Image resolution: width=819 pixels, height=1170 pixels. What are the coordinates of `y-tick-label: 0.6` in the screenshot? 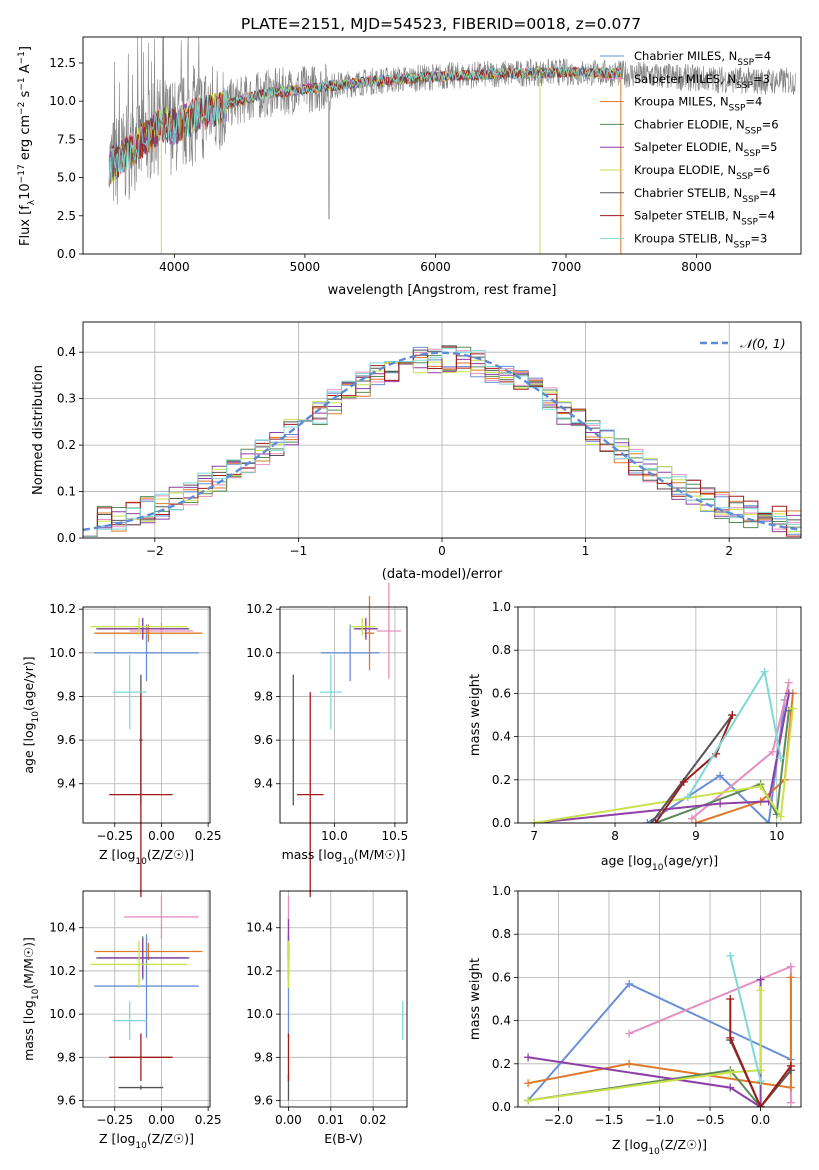 It's located at (501, 693).